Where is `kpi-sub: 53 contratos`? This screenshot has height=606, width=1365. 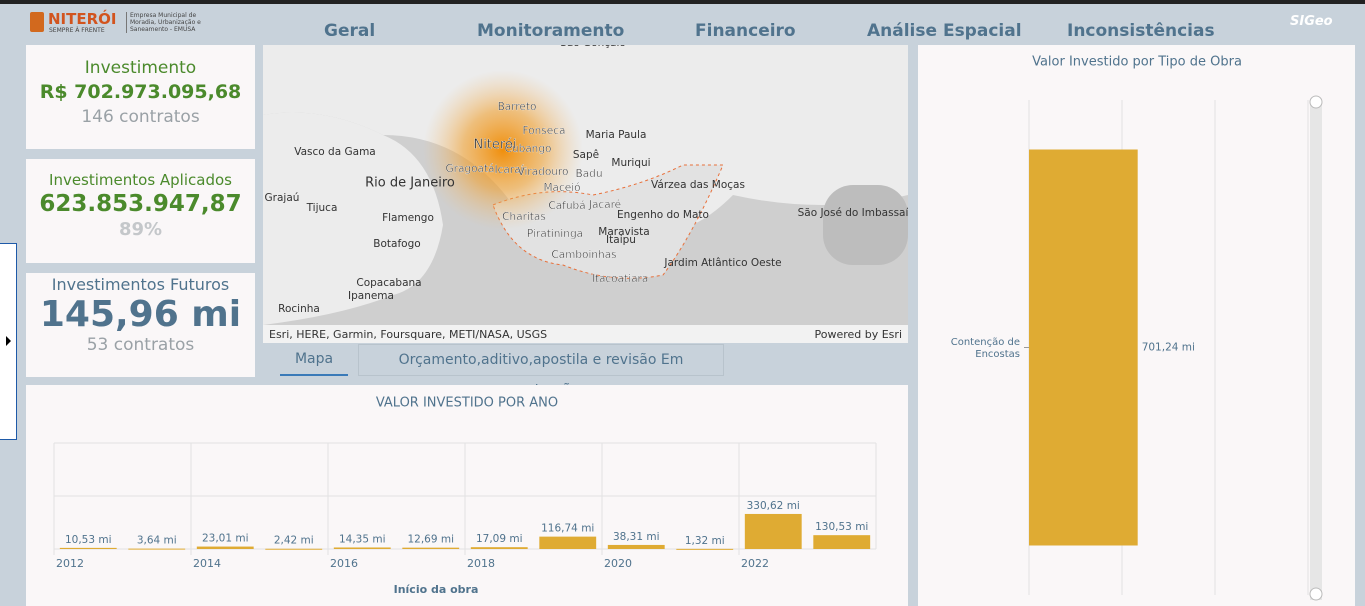 kpi-sub: 53 contratos is located at coordinates (140, 345).